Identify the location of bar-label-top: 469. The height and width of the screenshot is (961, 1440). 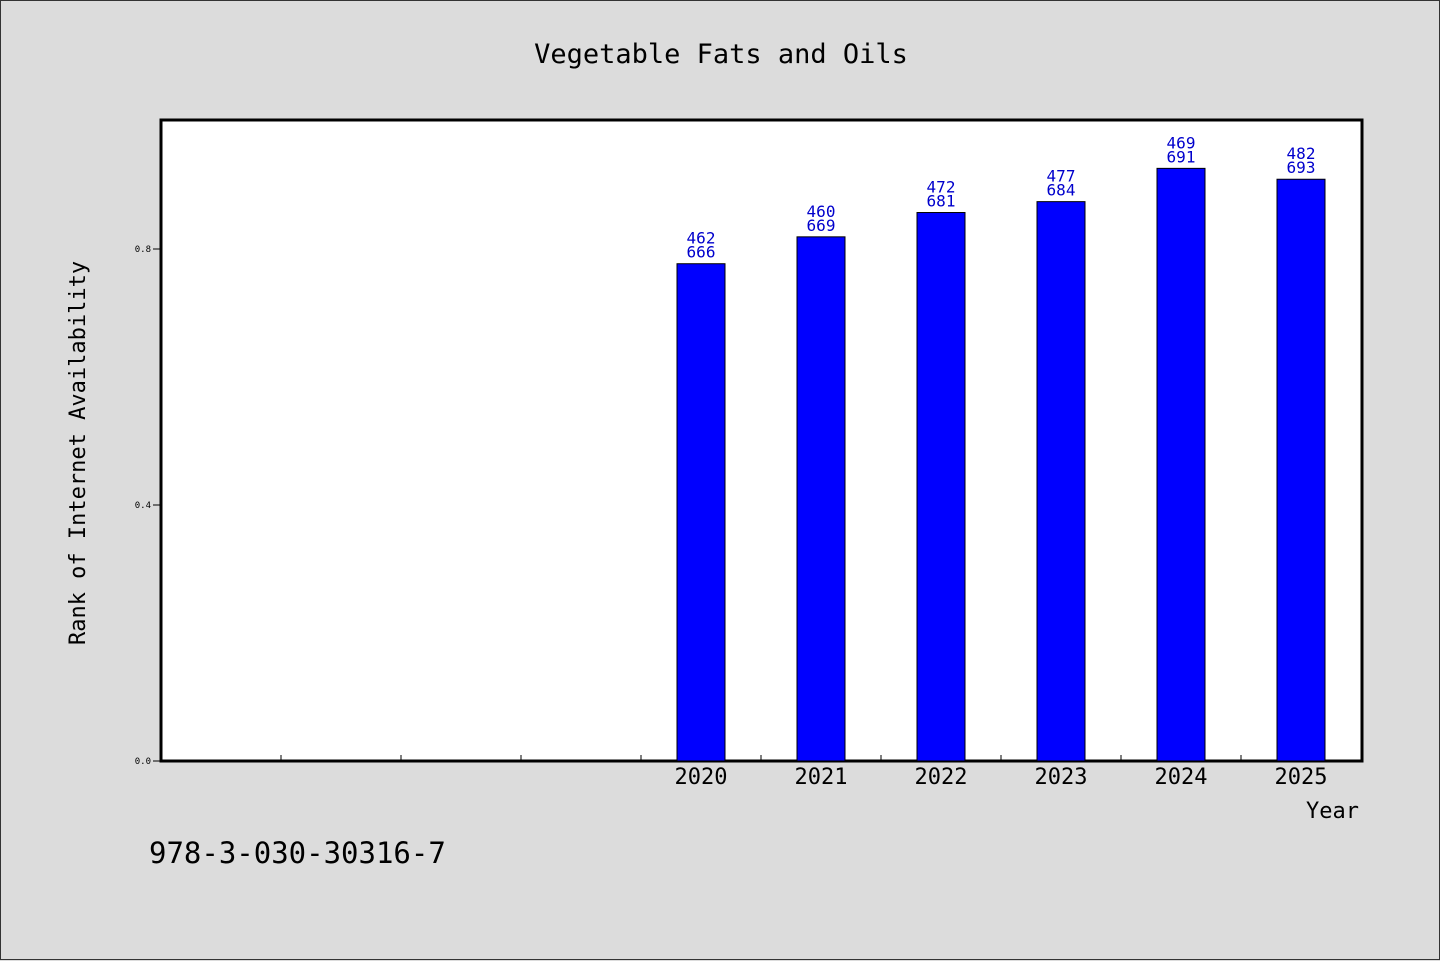
(1181, 142).